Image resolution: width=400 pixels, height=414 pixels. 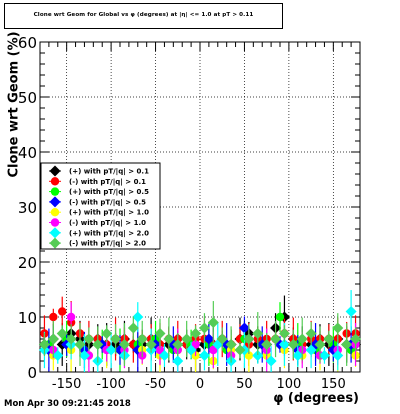 What do you see at coordinates (27, 263) in the screenshot?
I see `y-tick-label: 20` at bounding box center [27, 263].